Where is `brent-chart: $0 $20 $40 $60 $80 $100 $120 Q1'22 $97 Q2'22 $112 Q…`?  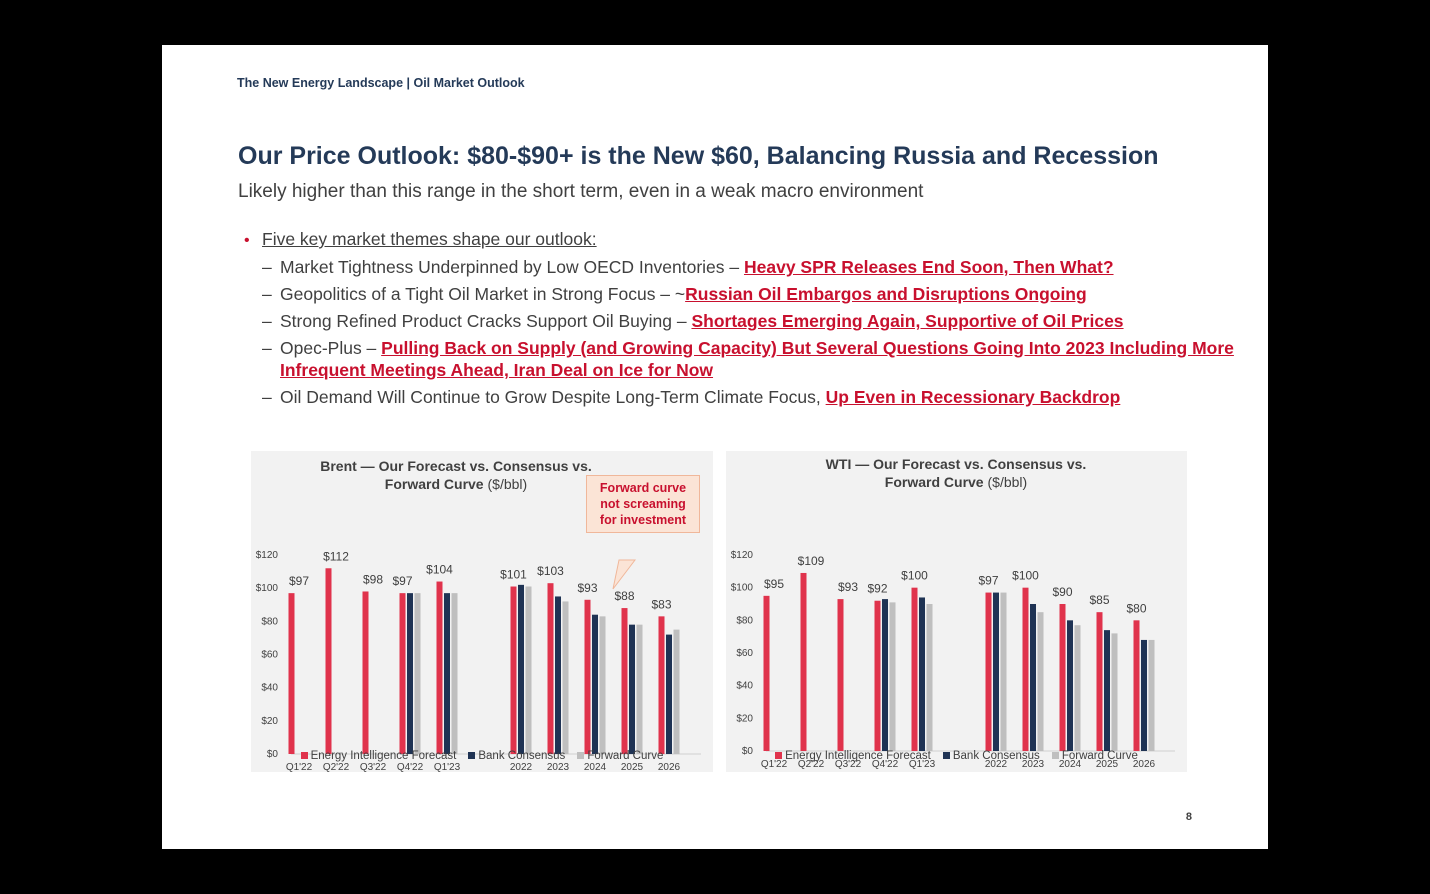 brent-chart: $0 $20 $40 $60 $80 $100 $120 Q1'22 $97 Q2'22 $112 Q… is located at coordinates (482, 611).